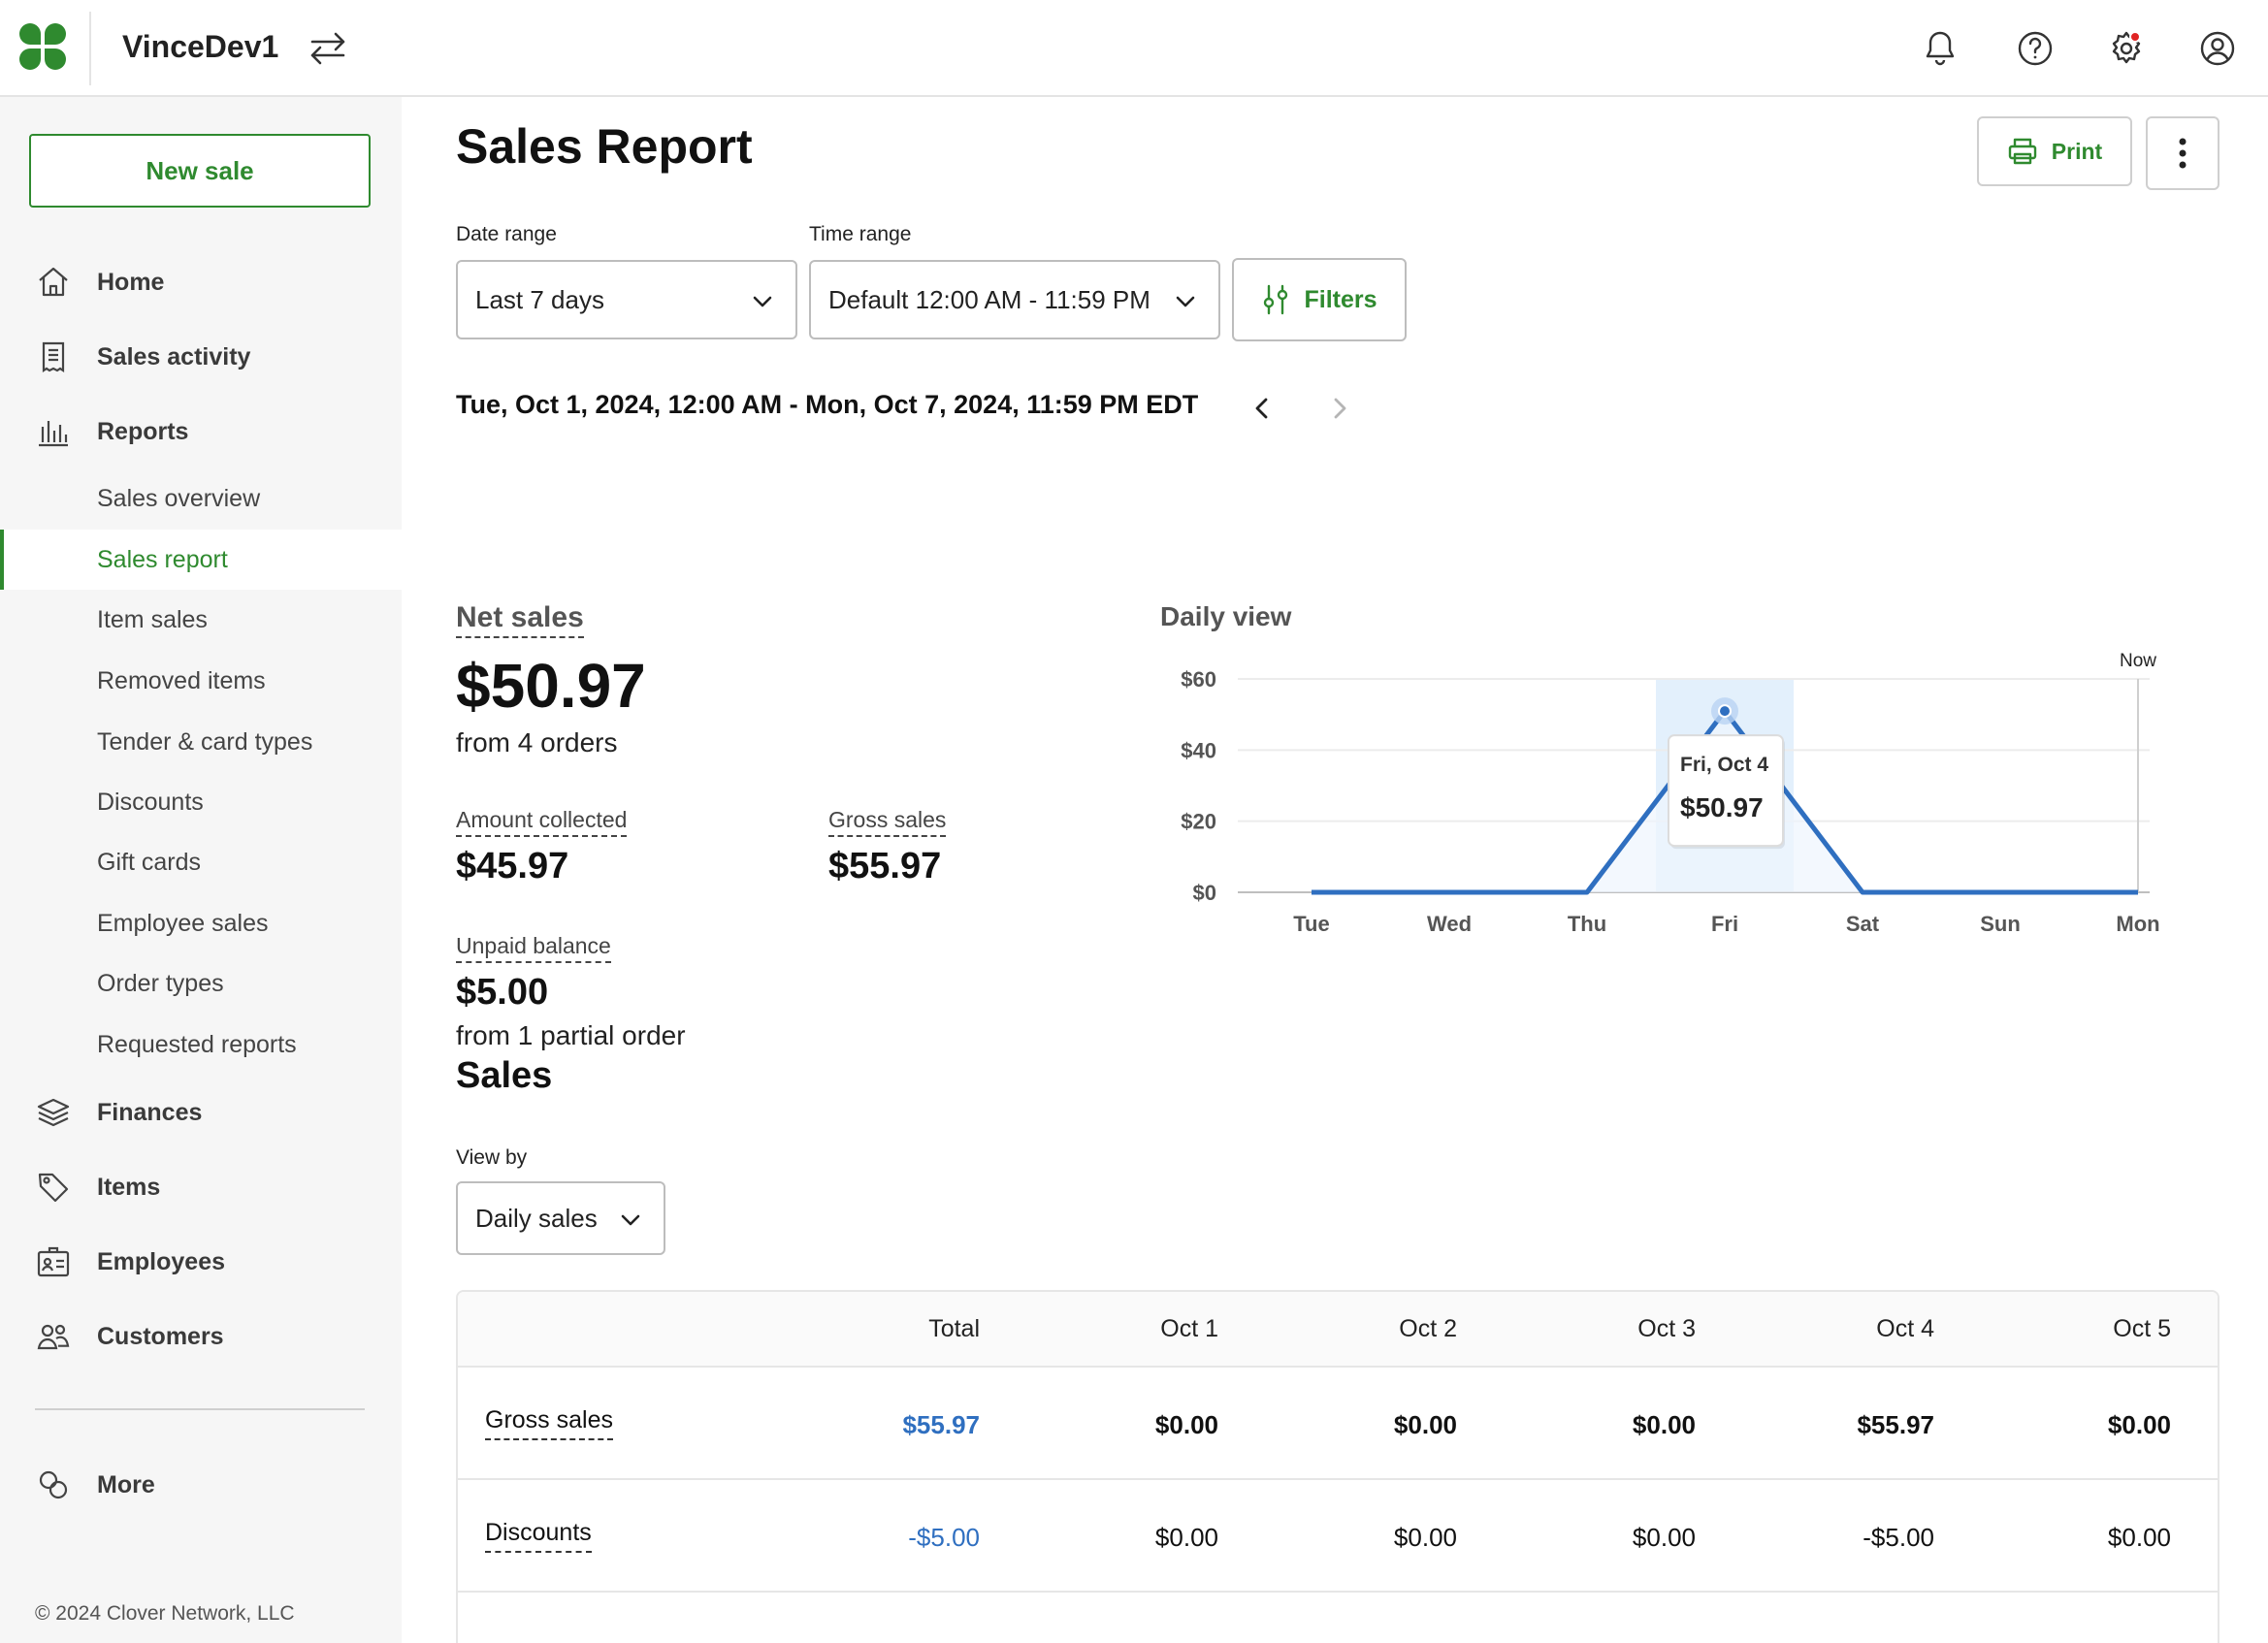 Image resolution: width=2268 pixels, height=1643 pixels. Describe the element at coordinates (1940, 48) in the screenshot. I see `notifications-bell-icon` at that location.